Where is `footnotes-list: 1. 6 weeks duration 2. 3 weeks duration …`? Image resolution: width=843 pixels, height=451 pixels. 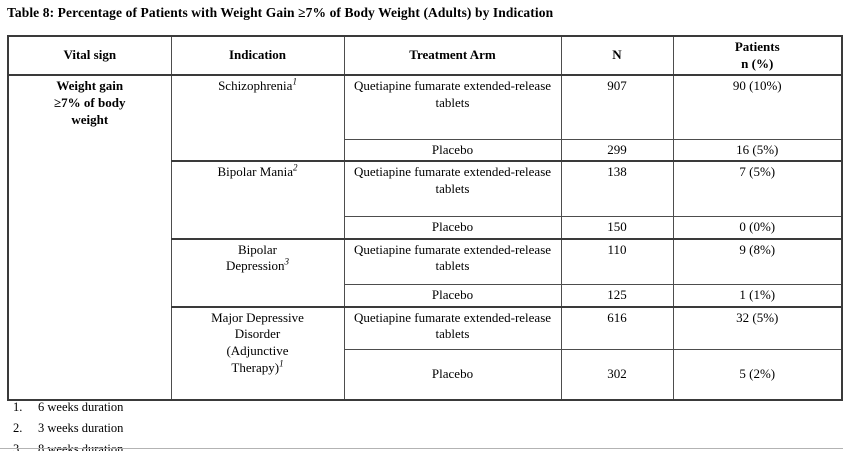
footnotes-list: 1. 6 weeks duration 2. 3 weeks duration … is located at coordinates (200, 424).